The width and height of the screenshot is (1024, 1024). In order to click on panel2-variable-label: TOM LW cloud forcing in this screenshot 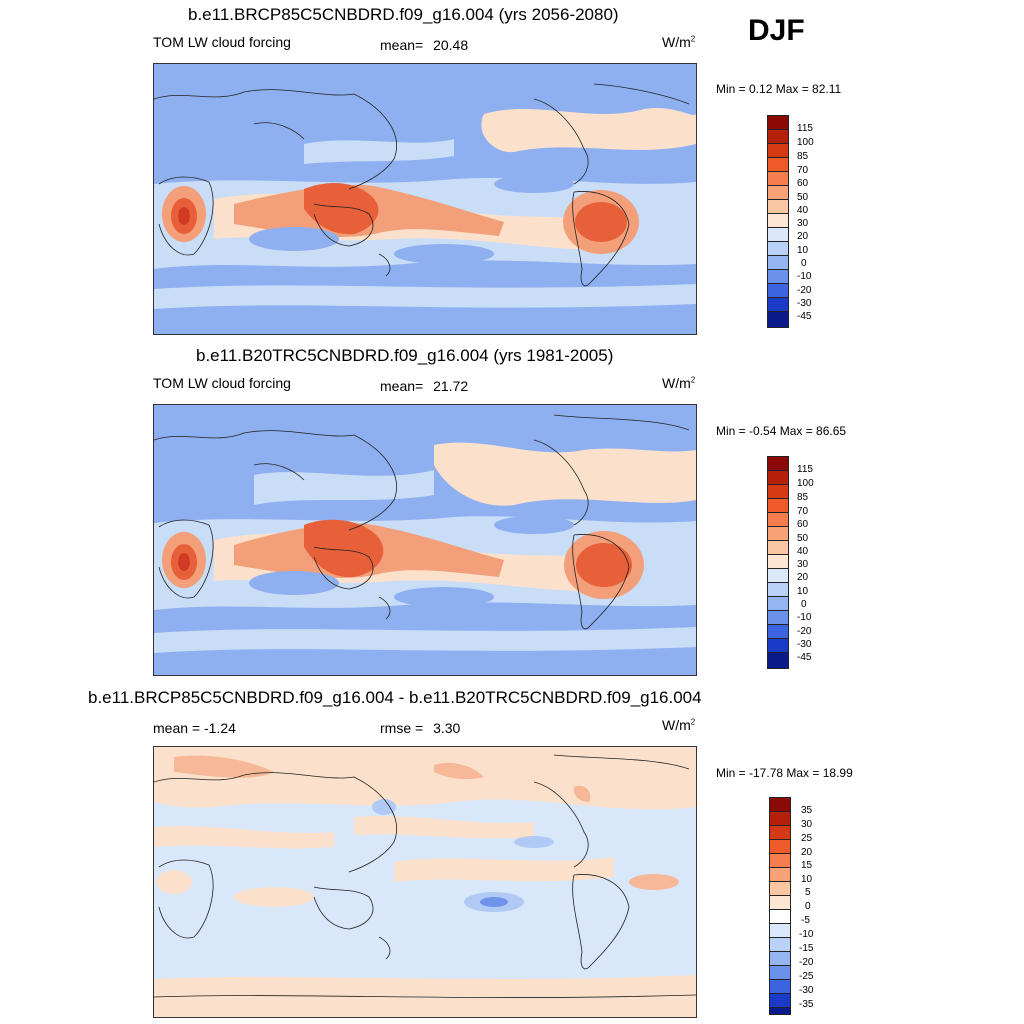, I will do `click(222, 383)`.